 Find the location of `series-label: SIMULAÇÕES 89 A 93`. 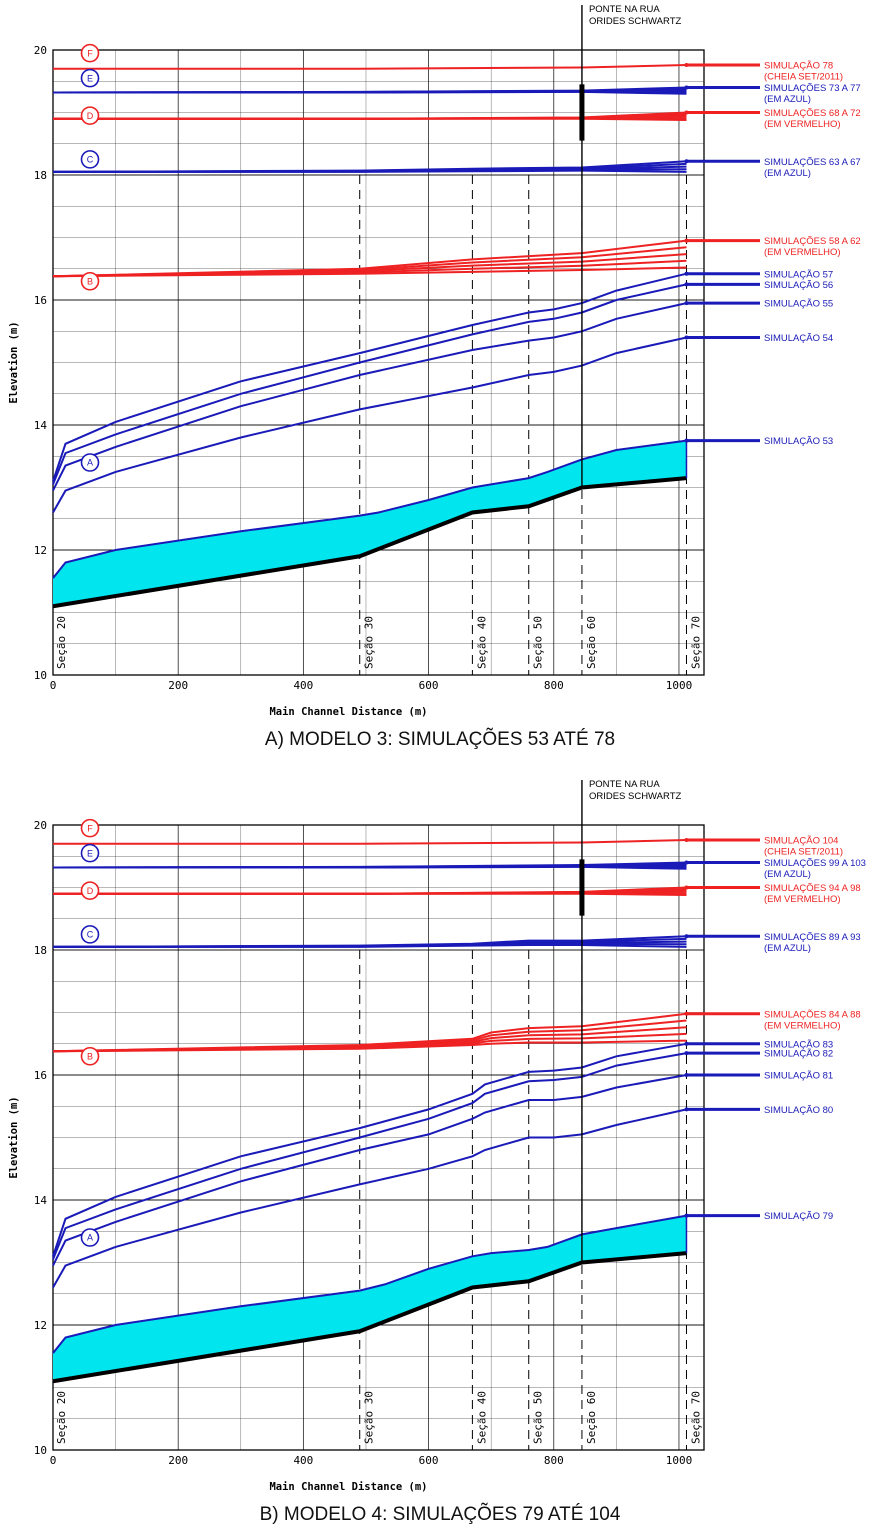

series-label: SIMULAÇÕES 89 A 93 is located at coordinates (812, 937).